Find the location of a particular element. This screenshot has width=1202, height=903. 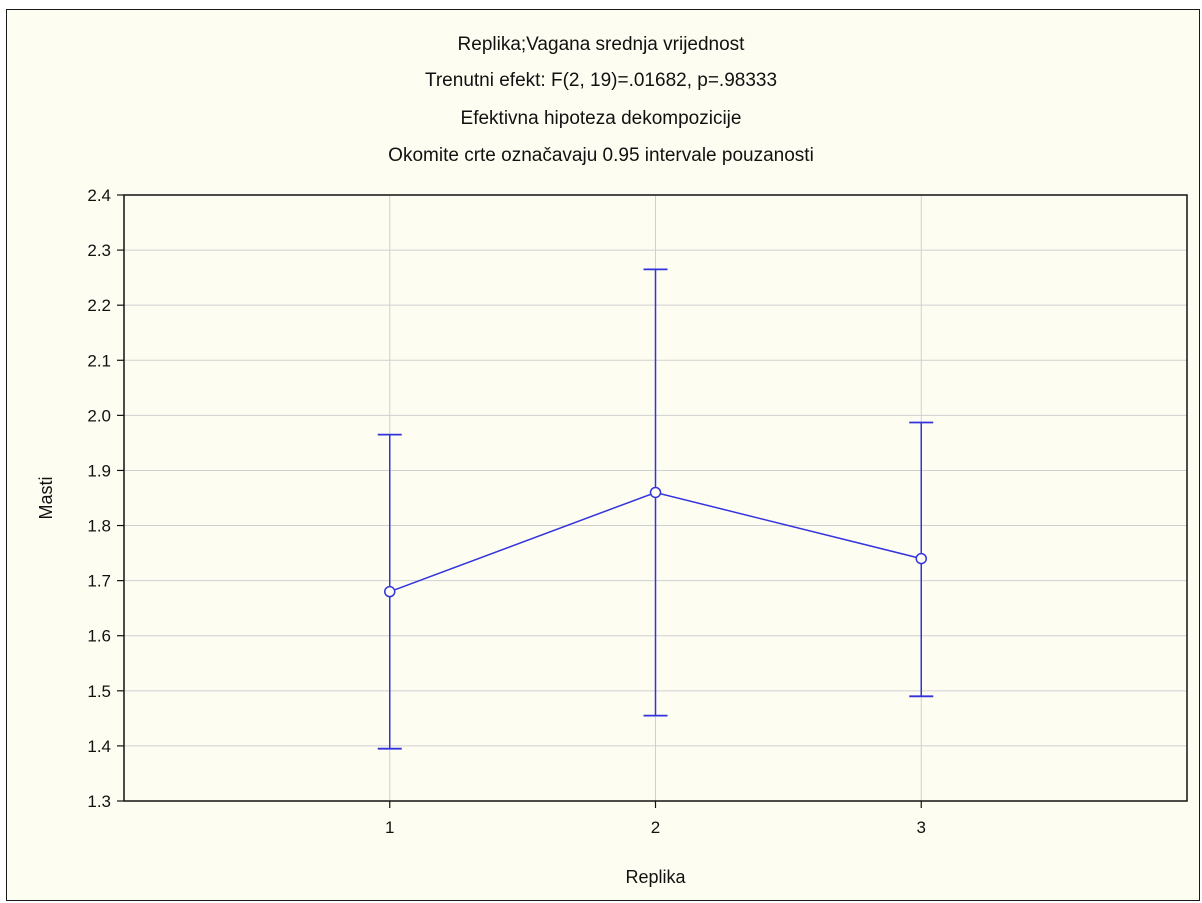

y-tick-label: 2.0 is located at coordinates (99, 415).